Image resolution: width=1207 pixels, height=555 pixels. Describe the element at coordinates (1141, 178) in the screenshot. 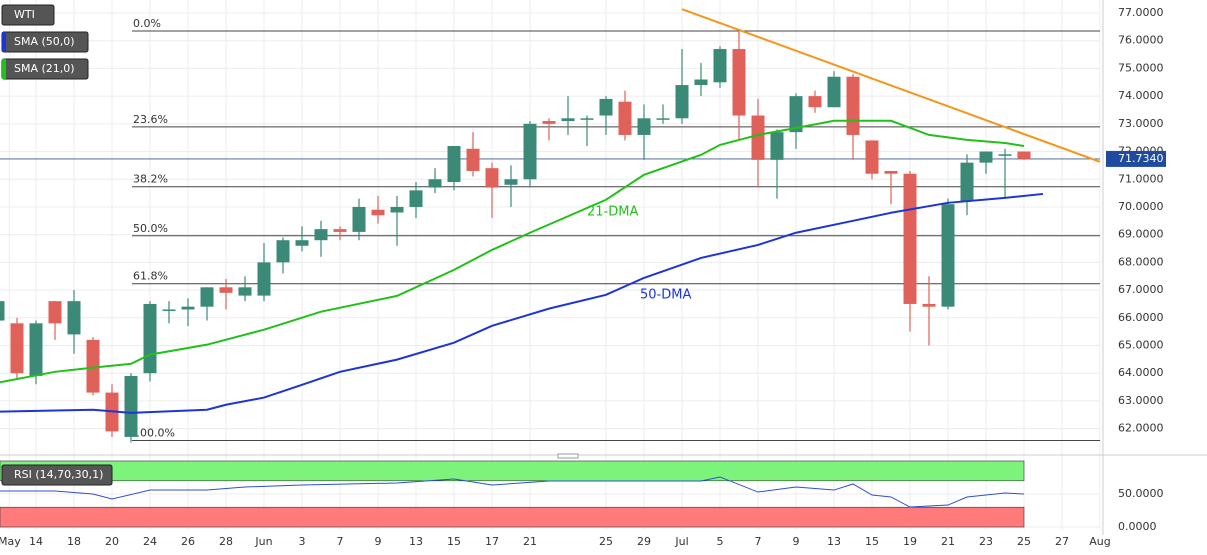

I see `y-tick-label: 71.0000` at that location.